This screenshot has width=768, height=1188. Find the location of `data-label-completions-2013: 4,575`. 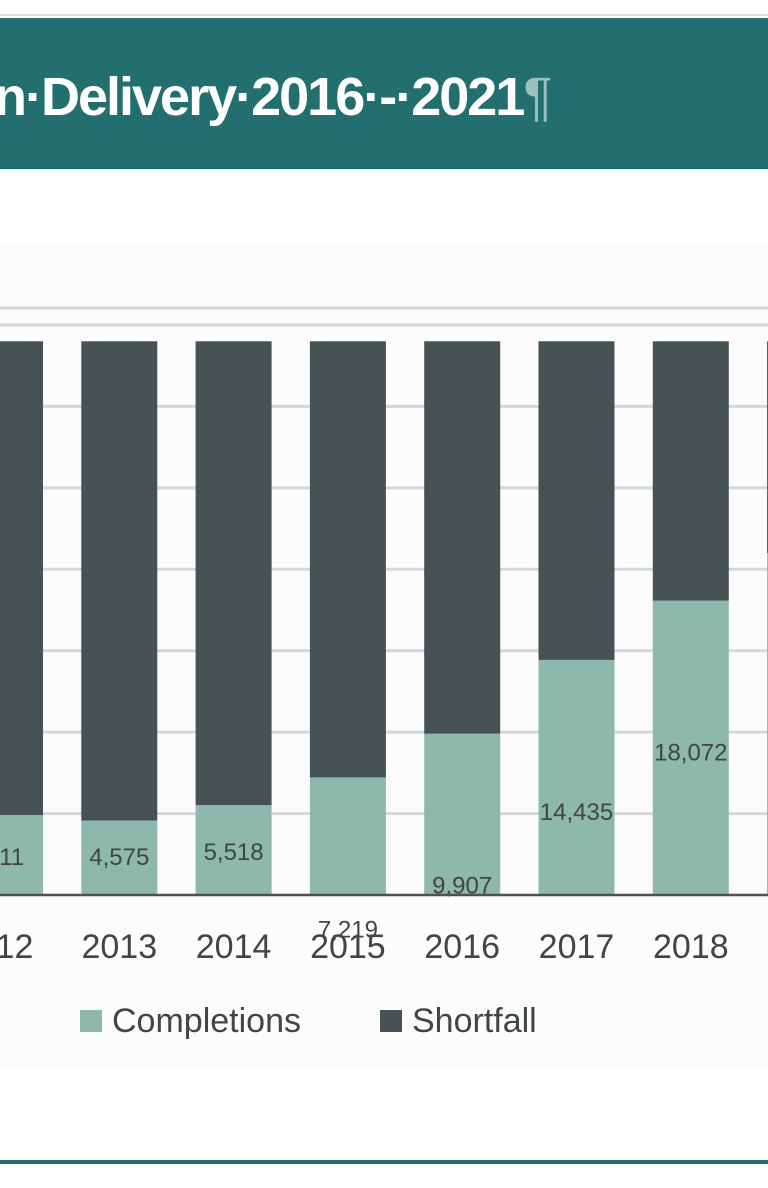

data-label-completions-2013: 4,575 is located at coordinates (119, 857).